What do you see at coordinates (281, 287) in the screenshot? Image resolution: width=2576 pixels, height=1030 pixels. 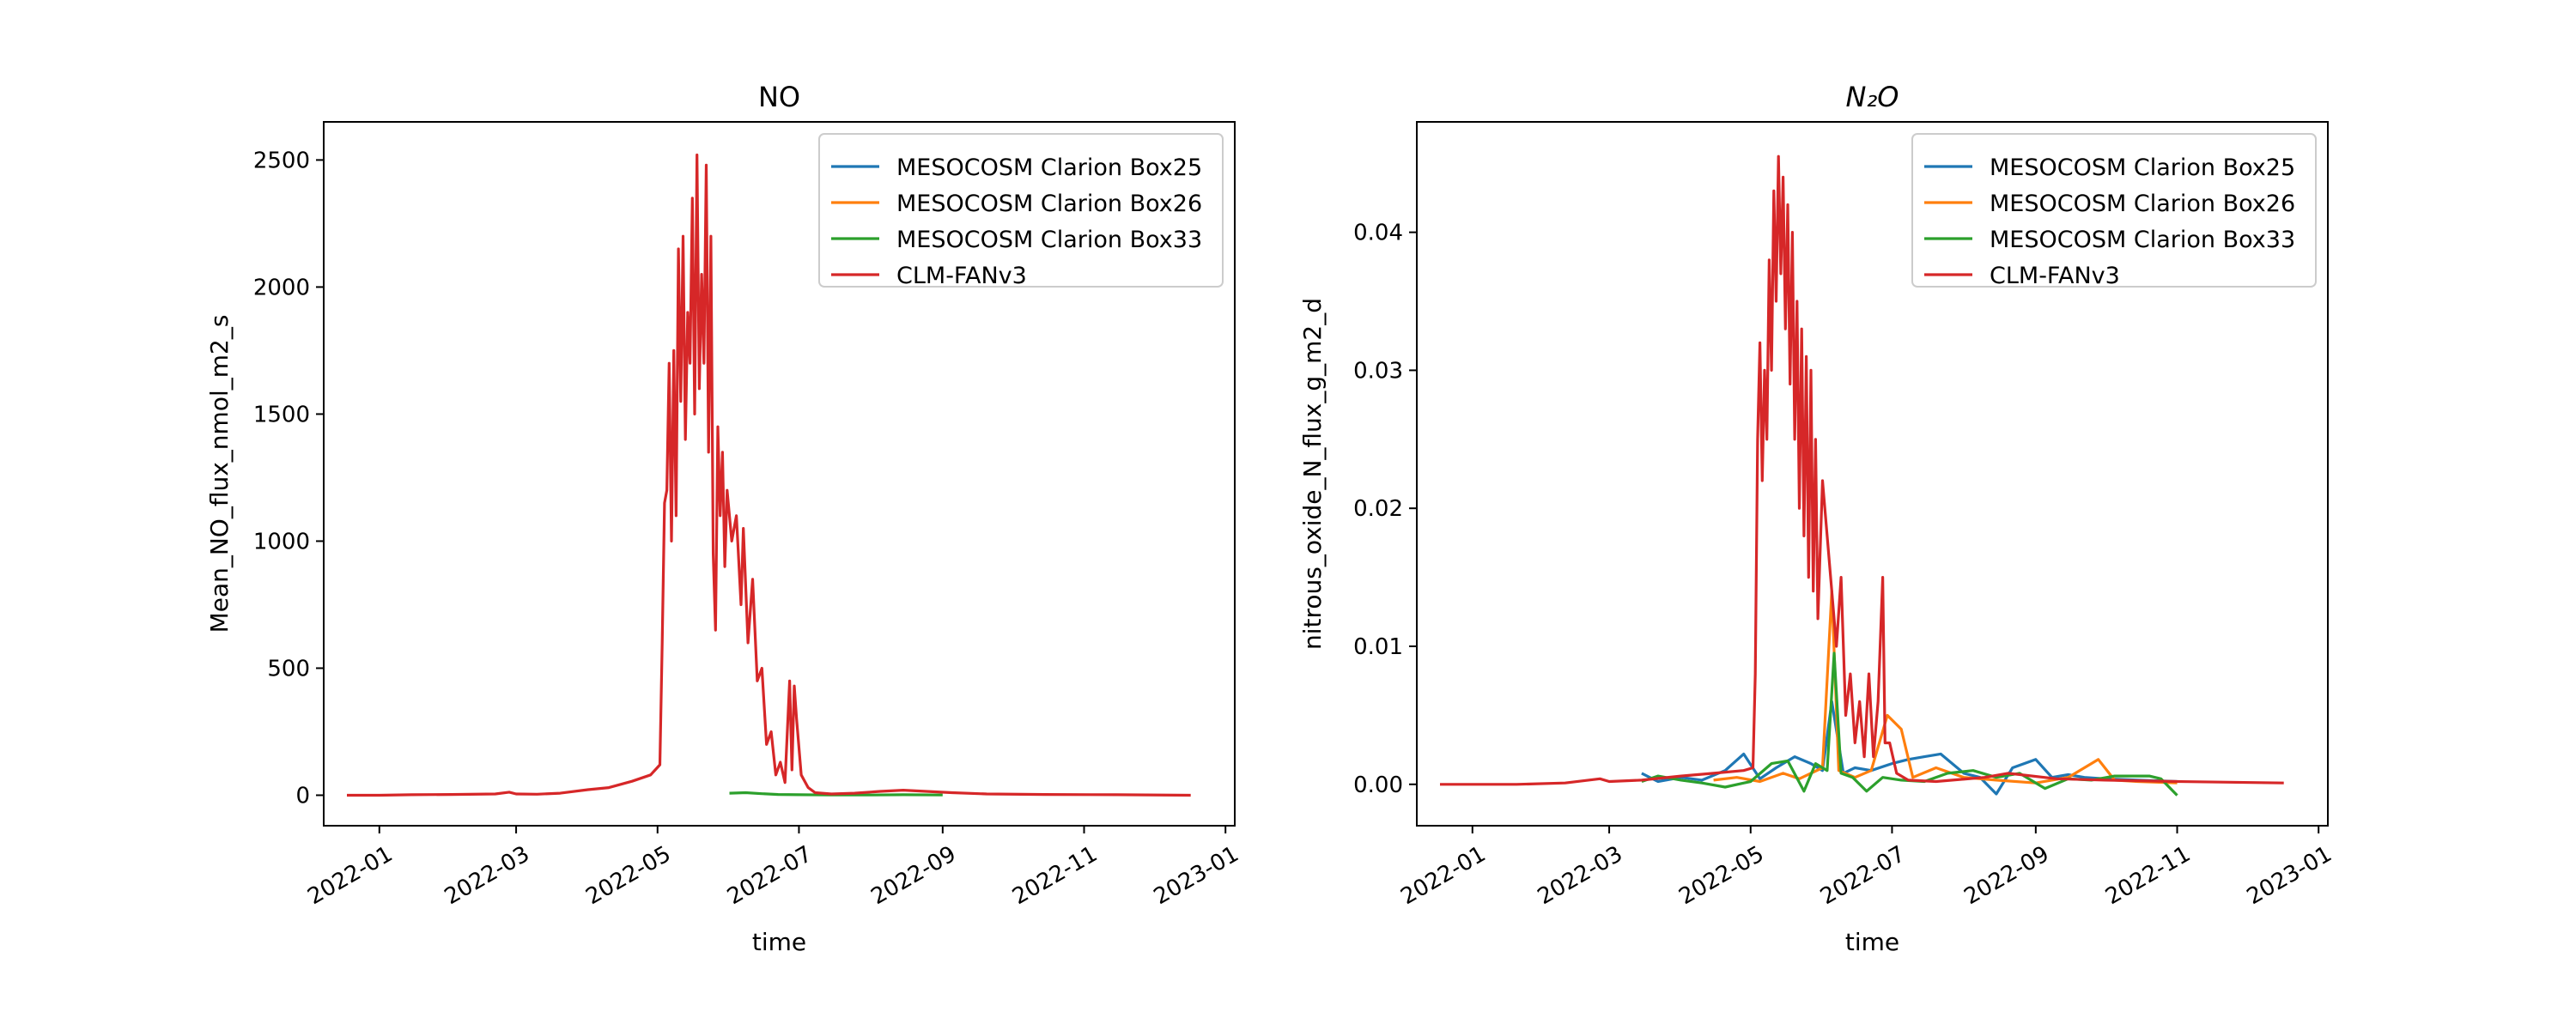 I see `y-tick-label: 2000` at bounding box center [281, 287].